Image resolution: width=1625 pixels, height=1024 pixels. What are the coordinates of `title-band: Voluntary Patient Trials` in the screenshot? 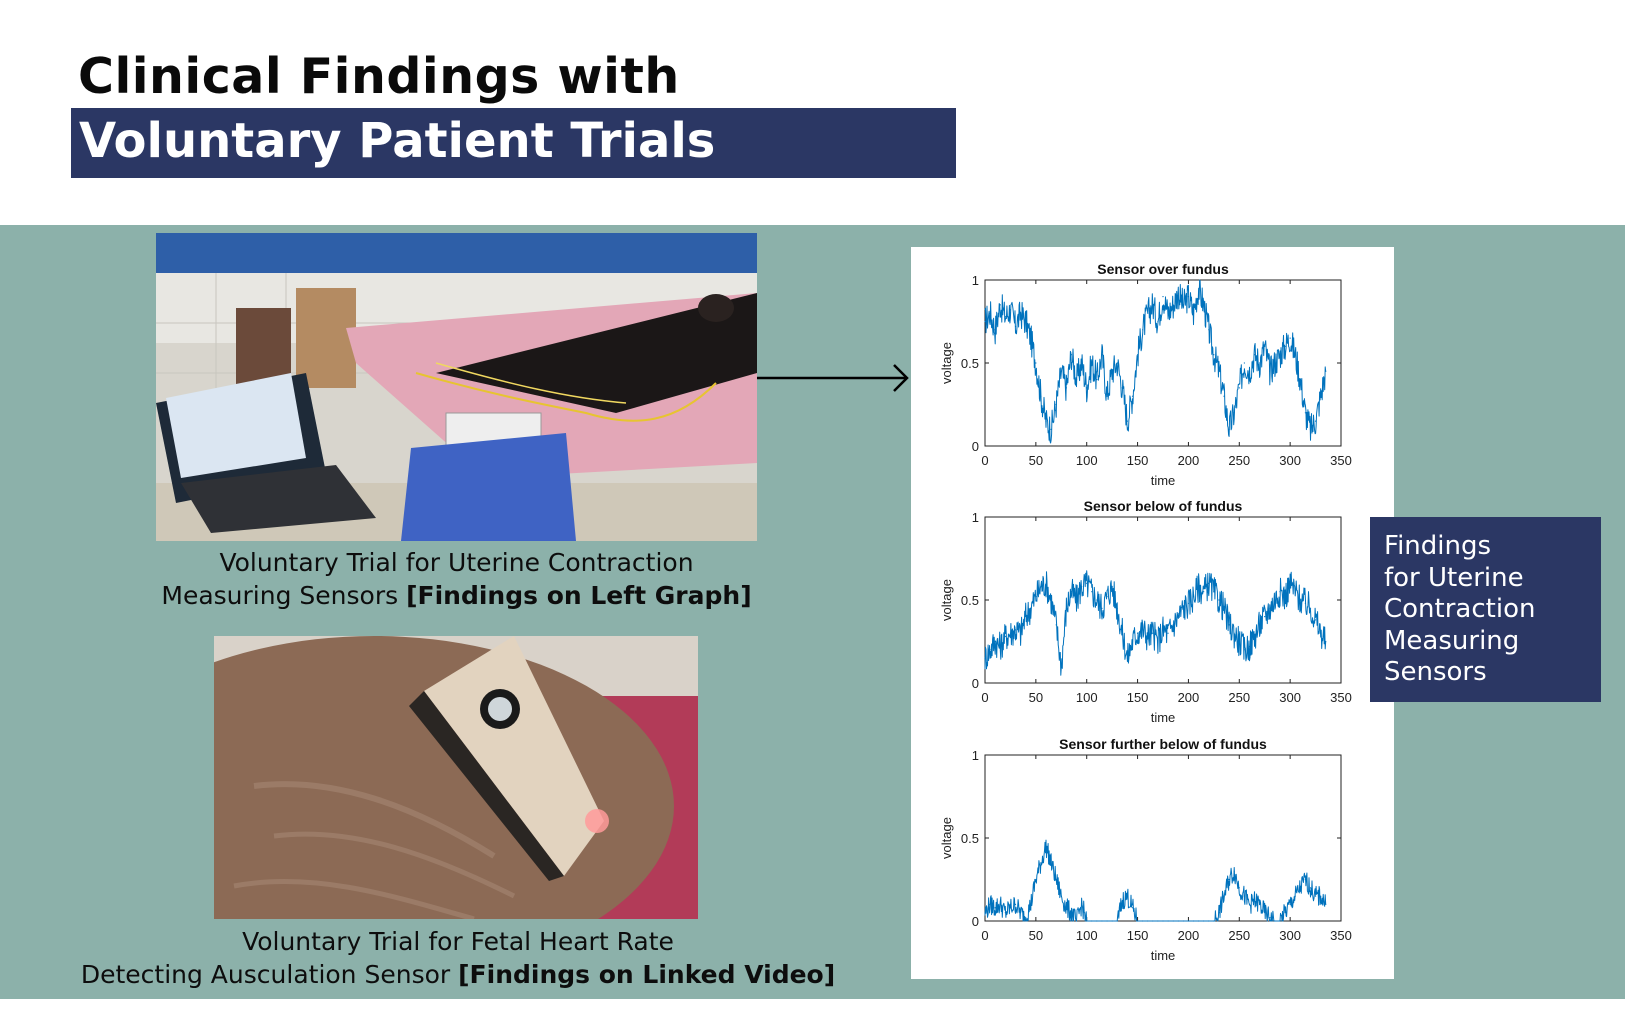 It's located at (513, 143).